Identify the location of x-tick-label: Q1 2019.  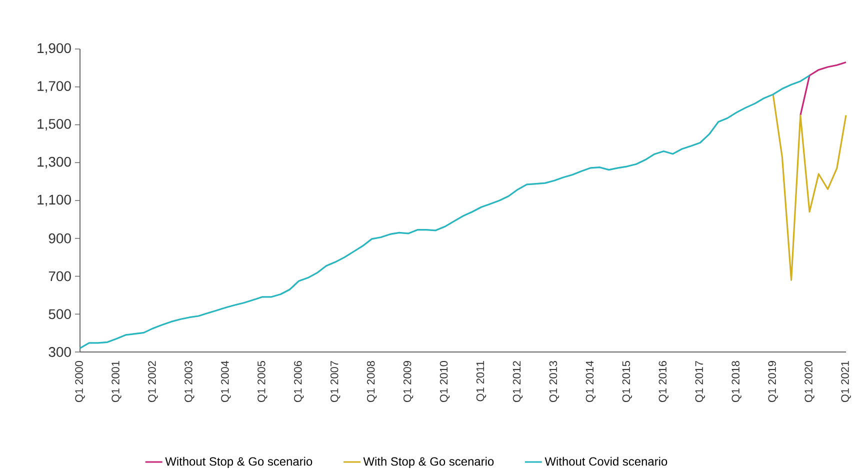
(773, 381).